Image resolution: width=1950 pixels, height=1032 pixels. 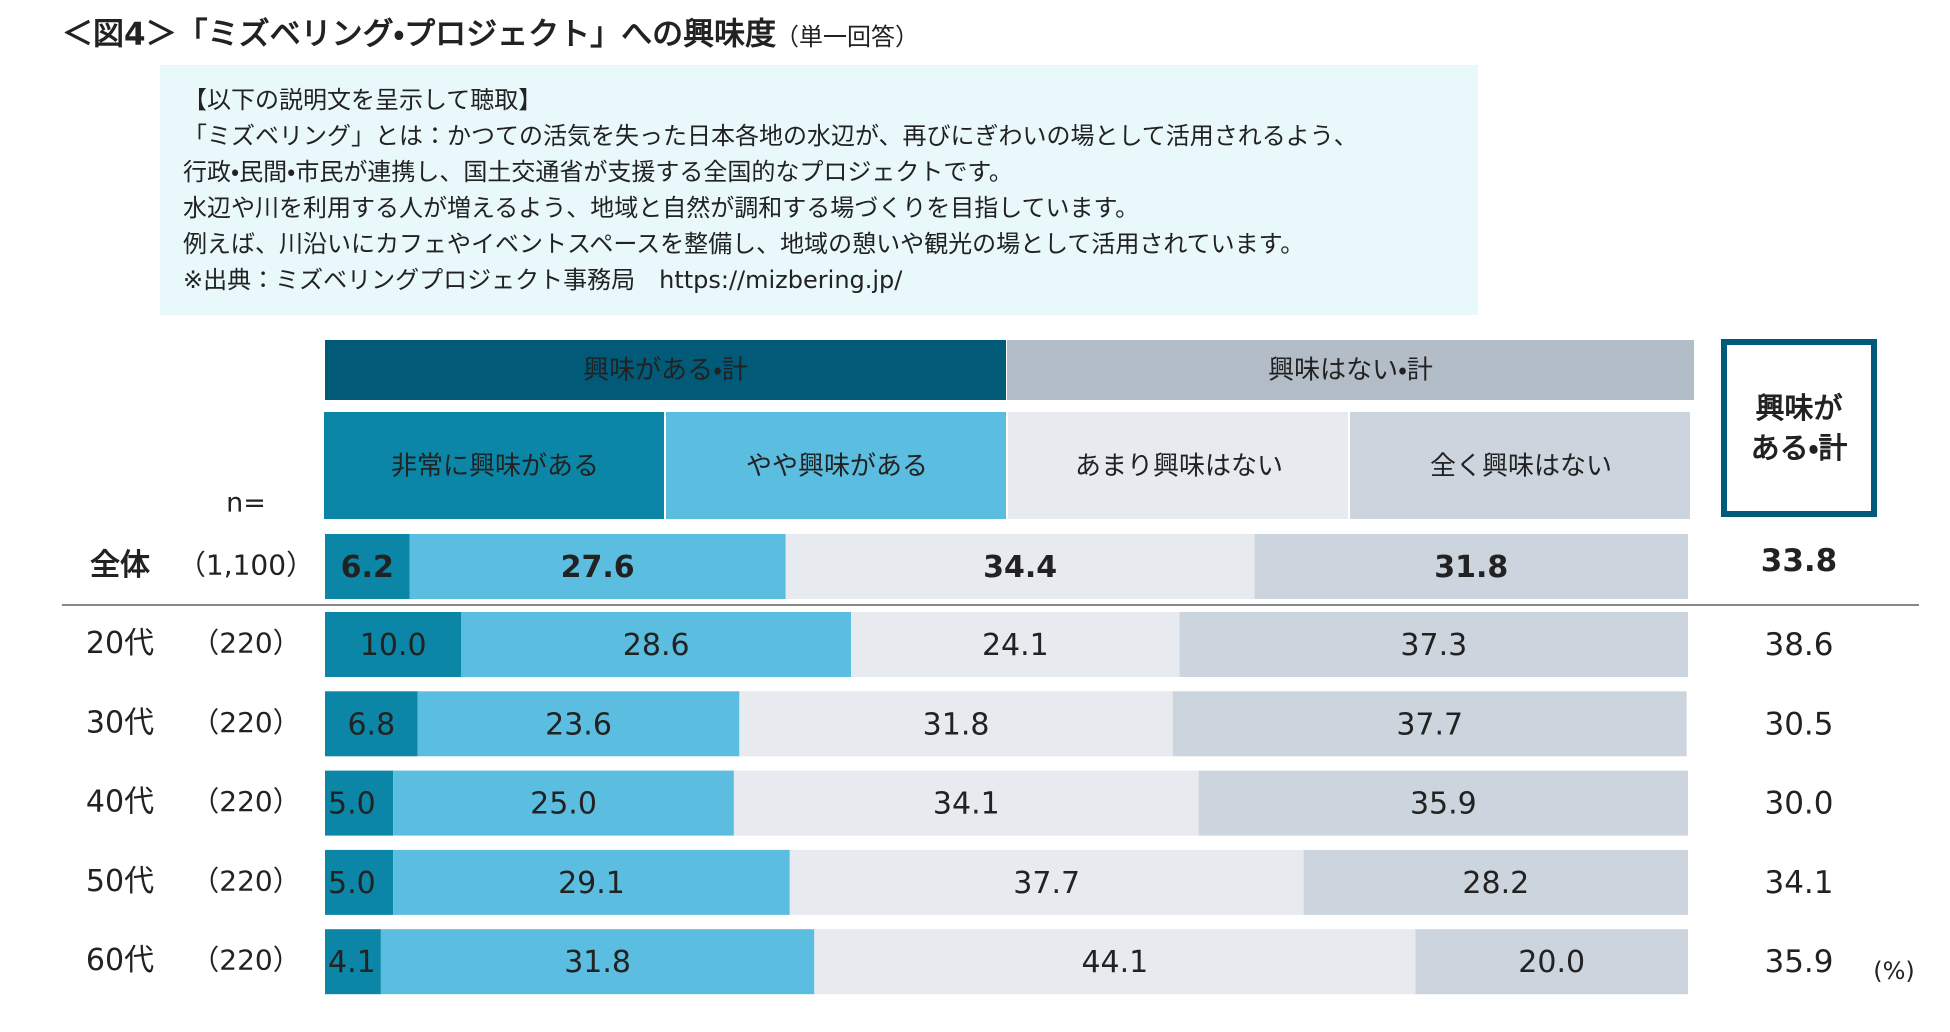 What do you see at coordinates (1798, 724) in the screenshot?
I see `total-value: 30.5` at bounding box center [1798, 724].